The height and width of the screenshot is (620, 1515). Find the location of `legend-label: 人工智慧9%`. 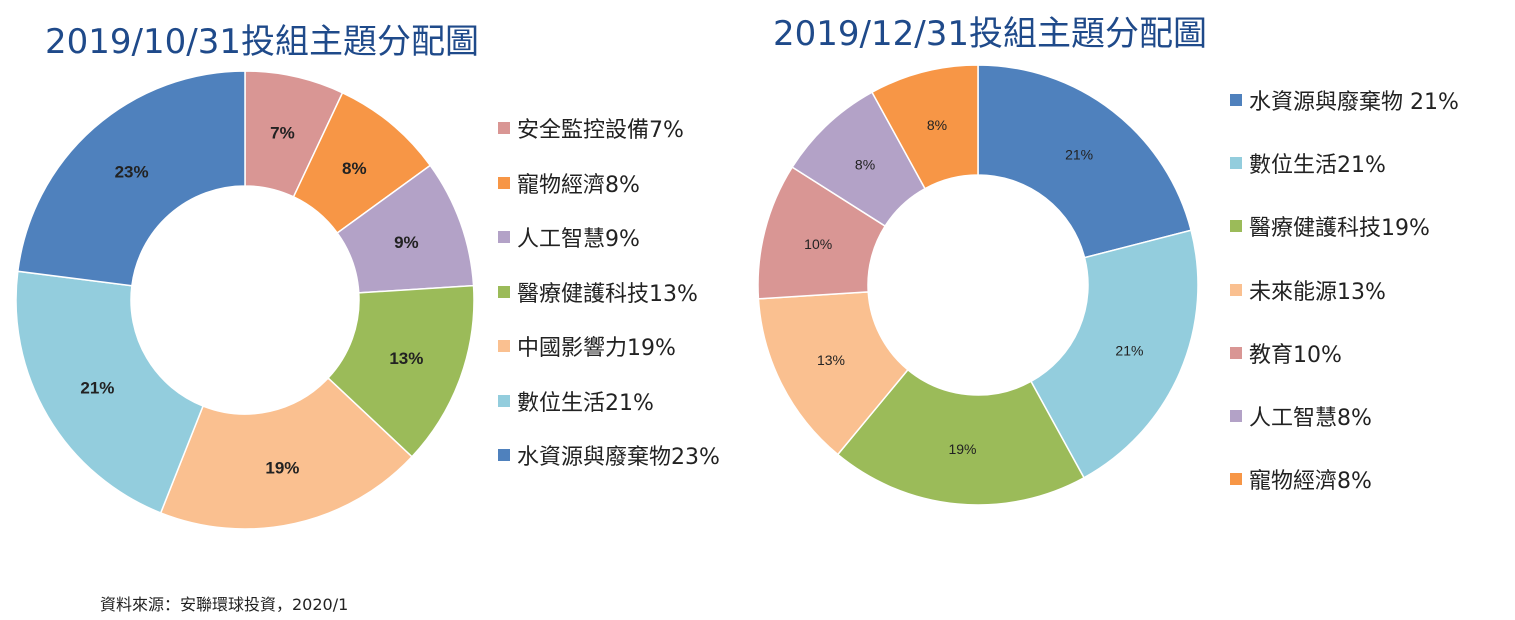

legend-label: 人工智慧9% is located at coordinates (578, 239).